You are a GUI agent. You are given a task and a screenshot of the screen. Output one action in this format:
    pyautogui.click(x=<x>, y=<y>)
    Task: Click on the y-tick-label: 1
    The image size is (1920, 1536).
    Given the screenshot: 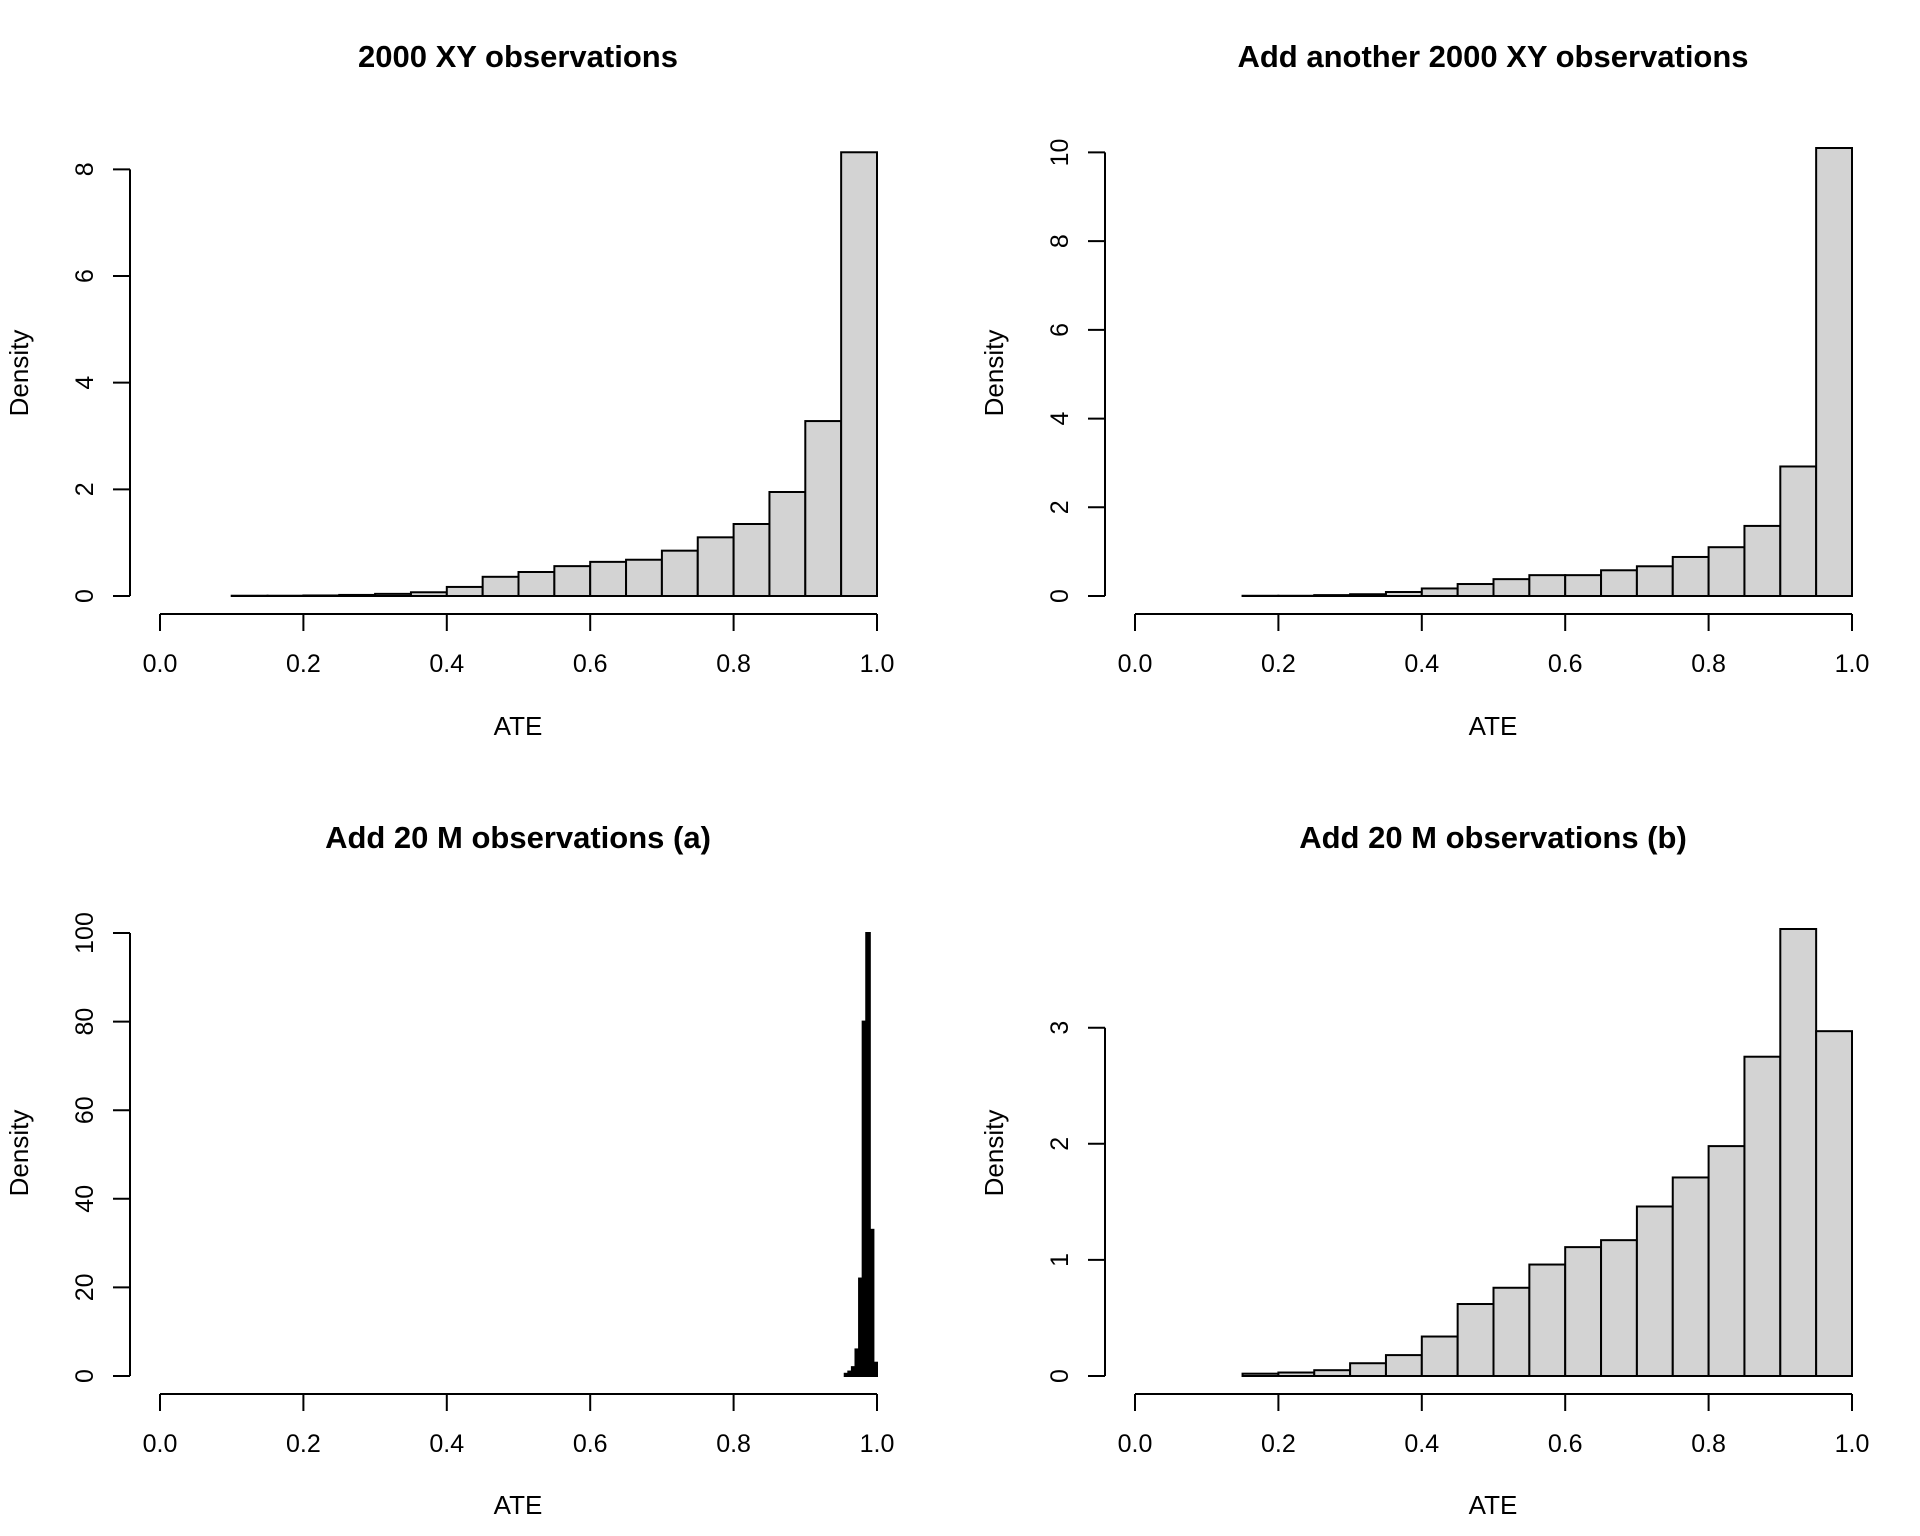 What is the action you would take?
    pyautogui.click(x=1060, y=1260)
    